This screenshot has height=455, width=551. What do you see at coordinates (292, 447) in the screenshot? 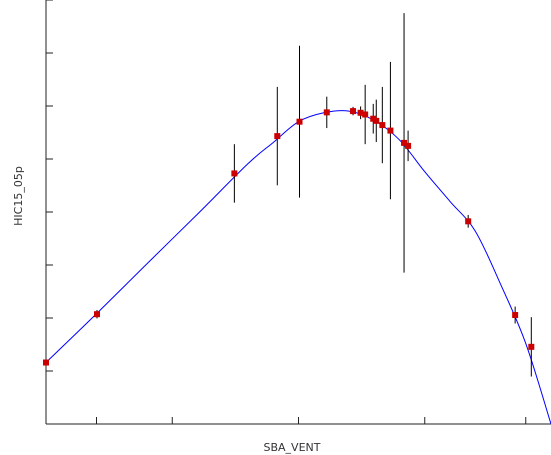
I see `x-axis-label: SBA_VENT` at bounding box center [292, 447].